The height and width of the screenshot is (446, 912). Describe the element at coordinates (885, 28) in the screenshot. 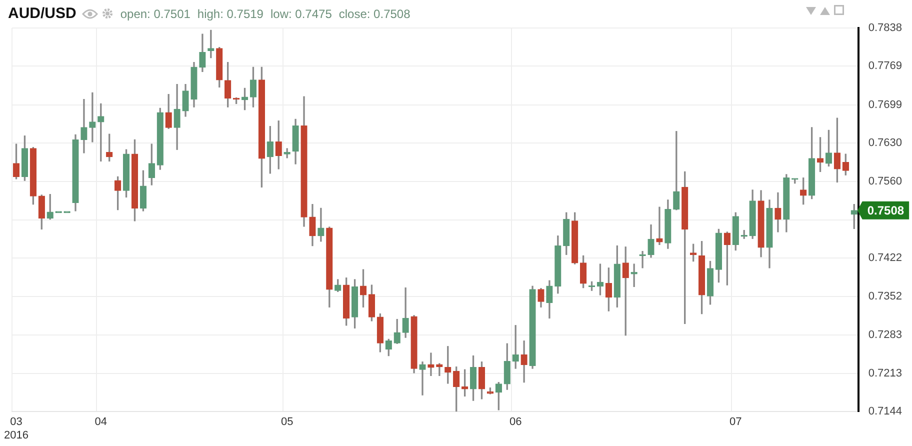

I see `y-tick-label: 0.7838` at that location.